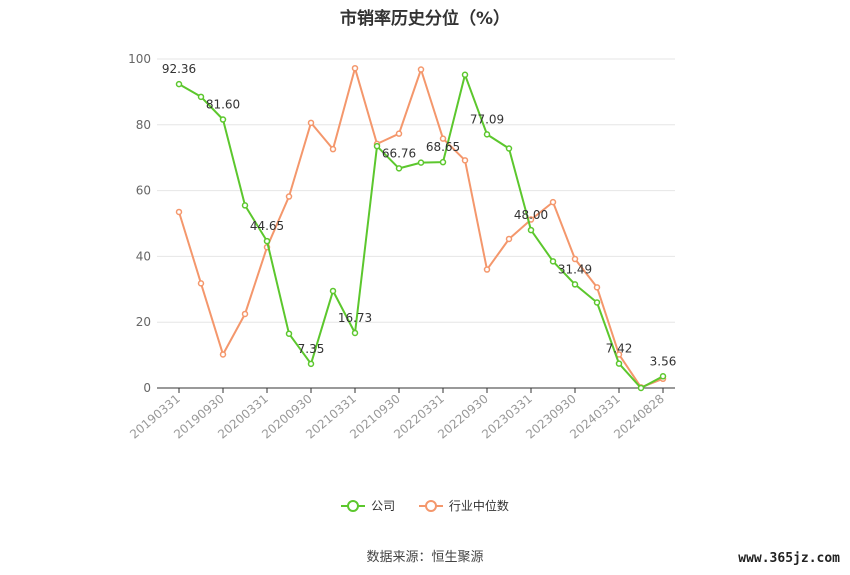  Describe the element at coordinates (147, 388) in the screenshot. I see `y-tick-label: 0` at that location.